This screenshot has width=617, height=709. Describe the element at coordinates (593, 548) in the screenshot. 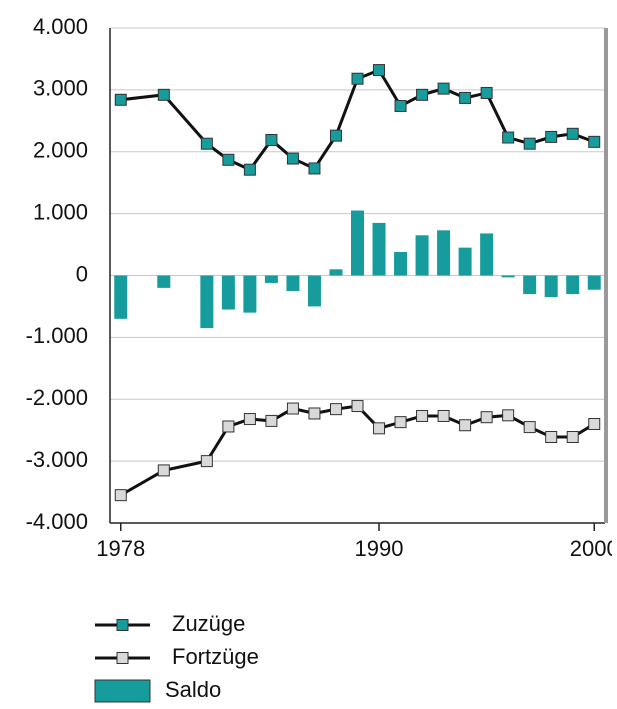

I see `x-tick-label: 2000` at that location.